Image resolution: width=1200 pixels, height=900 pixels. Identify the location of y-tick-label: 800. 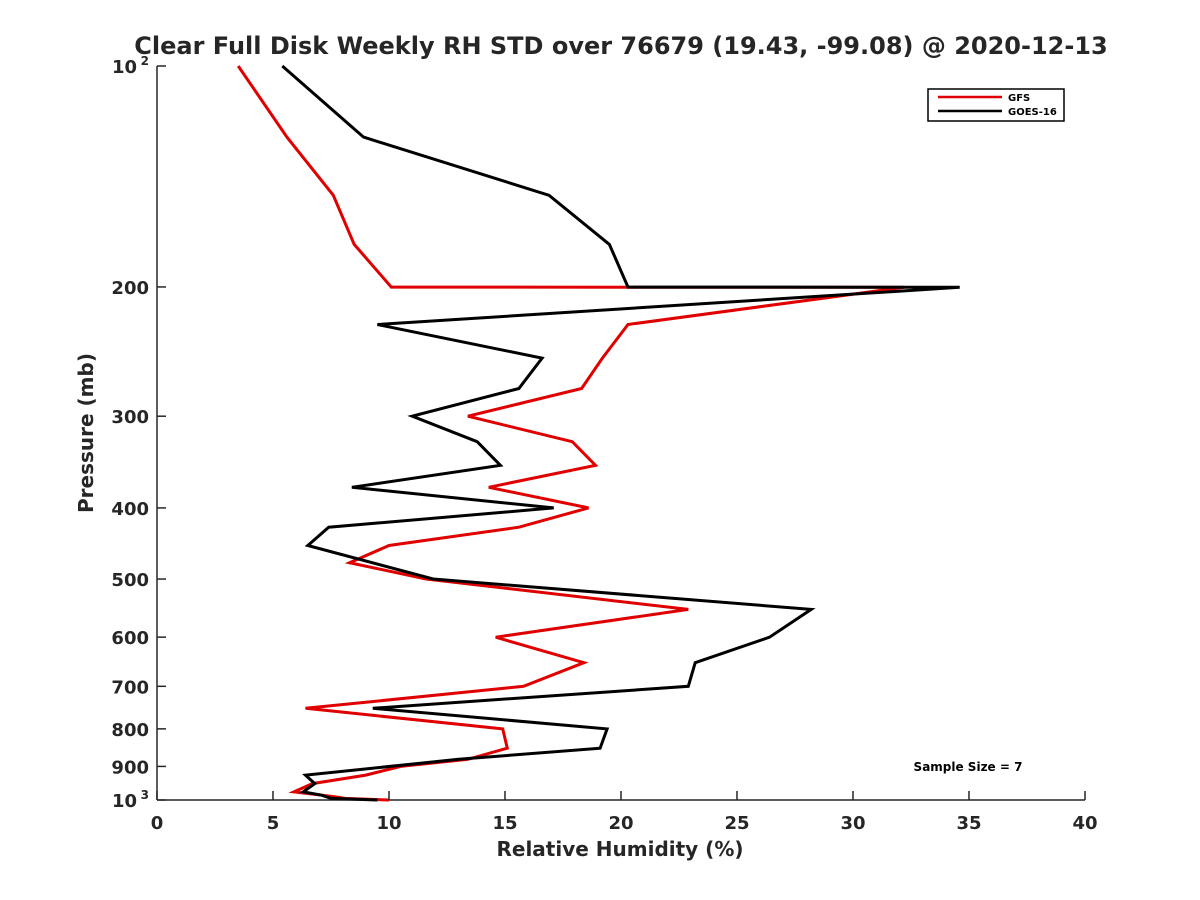
(130, 730).